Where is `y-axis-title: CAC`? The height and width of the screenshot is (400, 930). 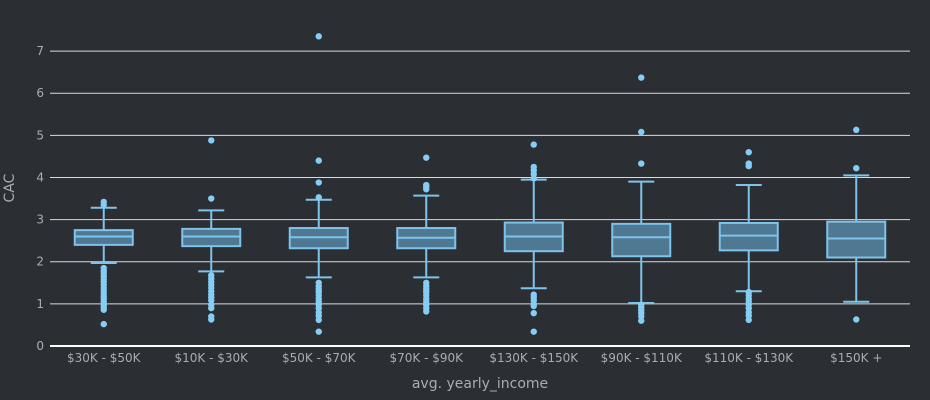 y-axis-title: CAC is located at coordinates (10, 187).